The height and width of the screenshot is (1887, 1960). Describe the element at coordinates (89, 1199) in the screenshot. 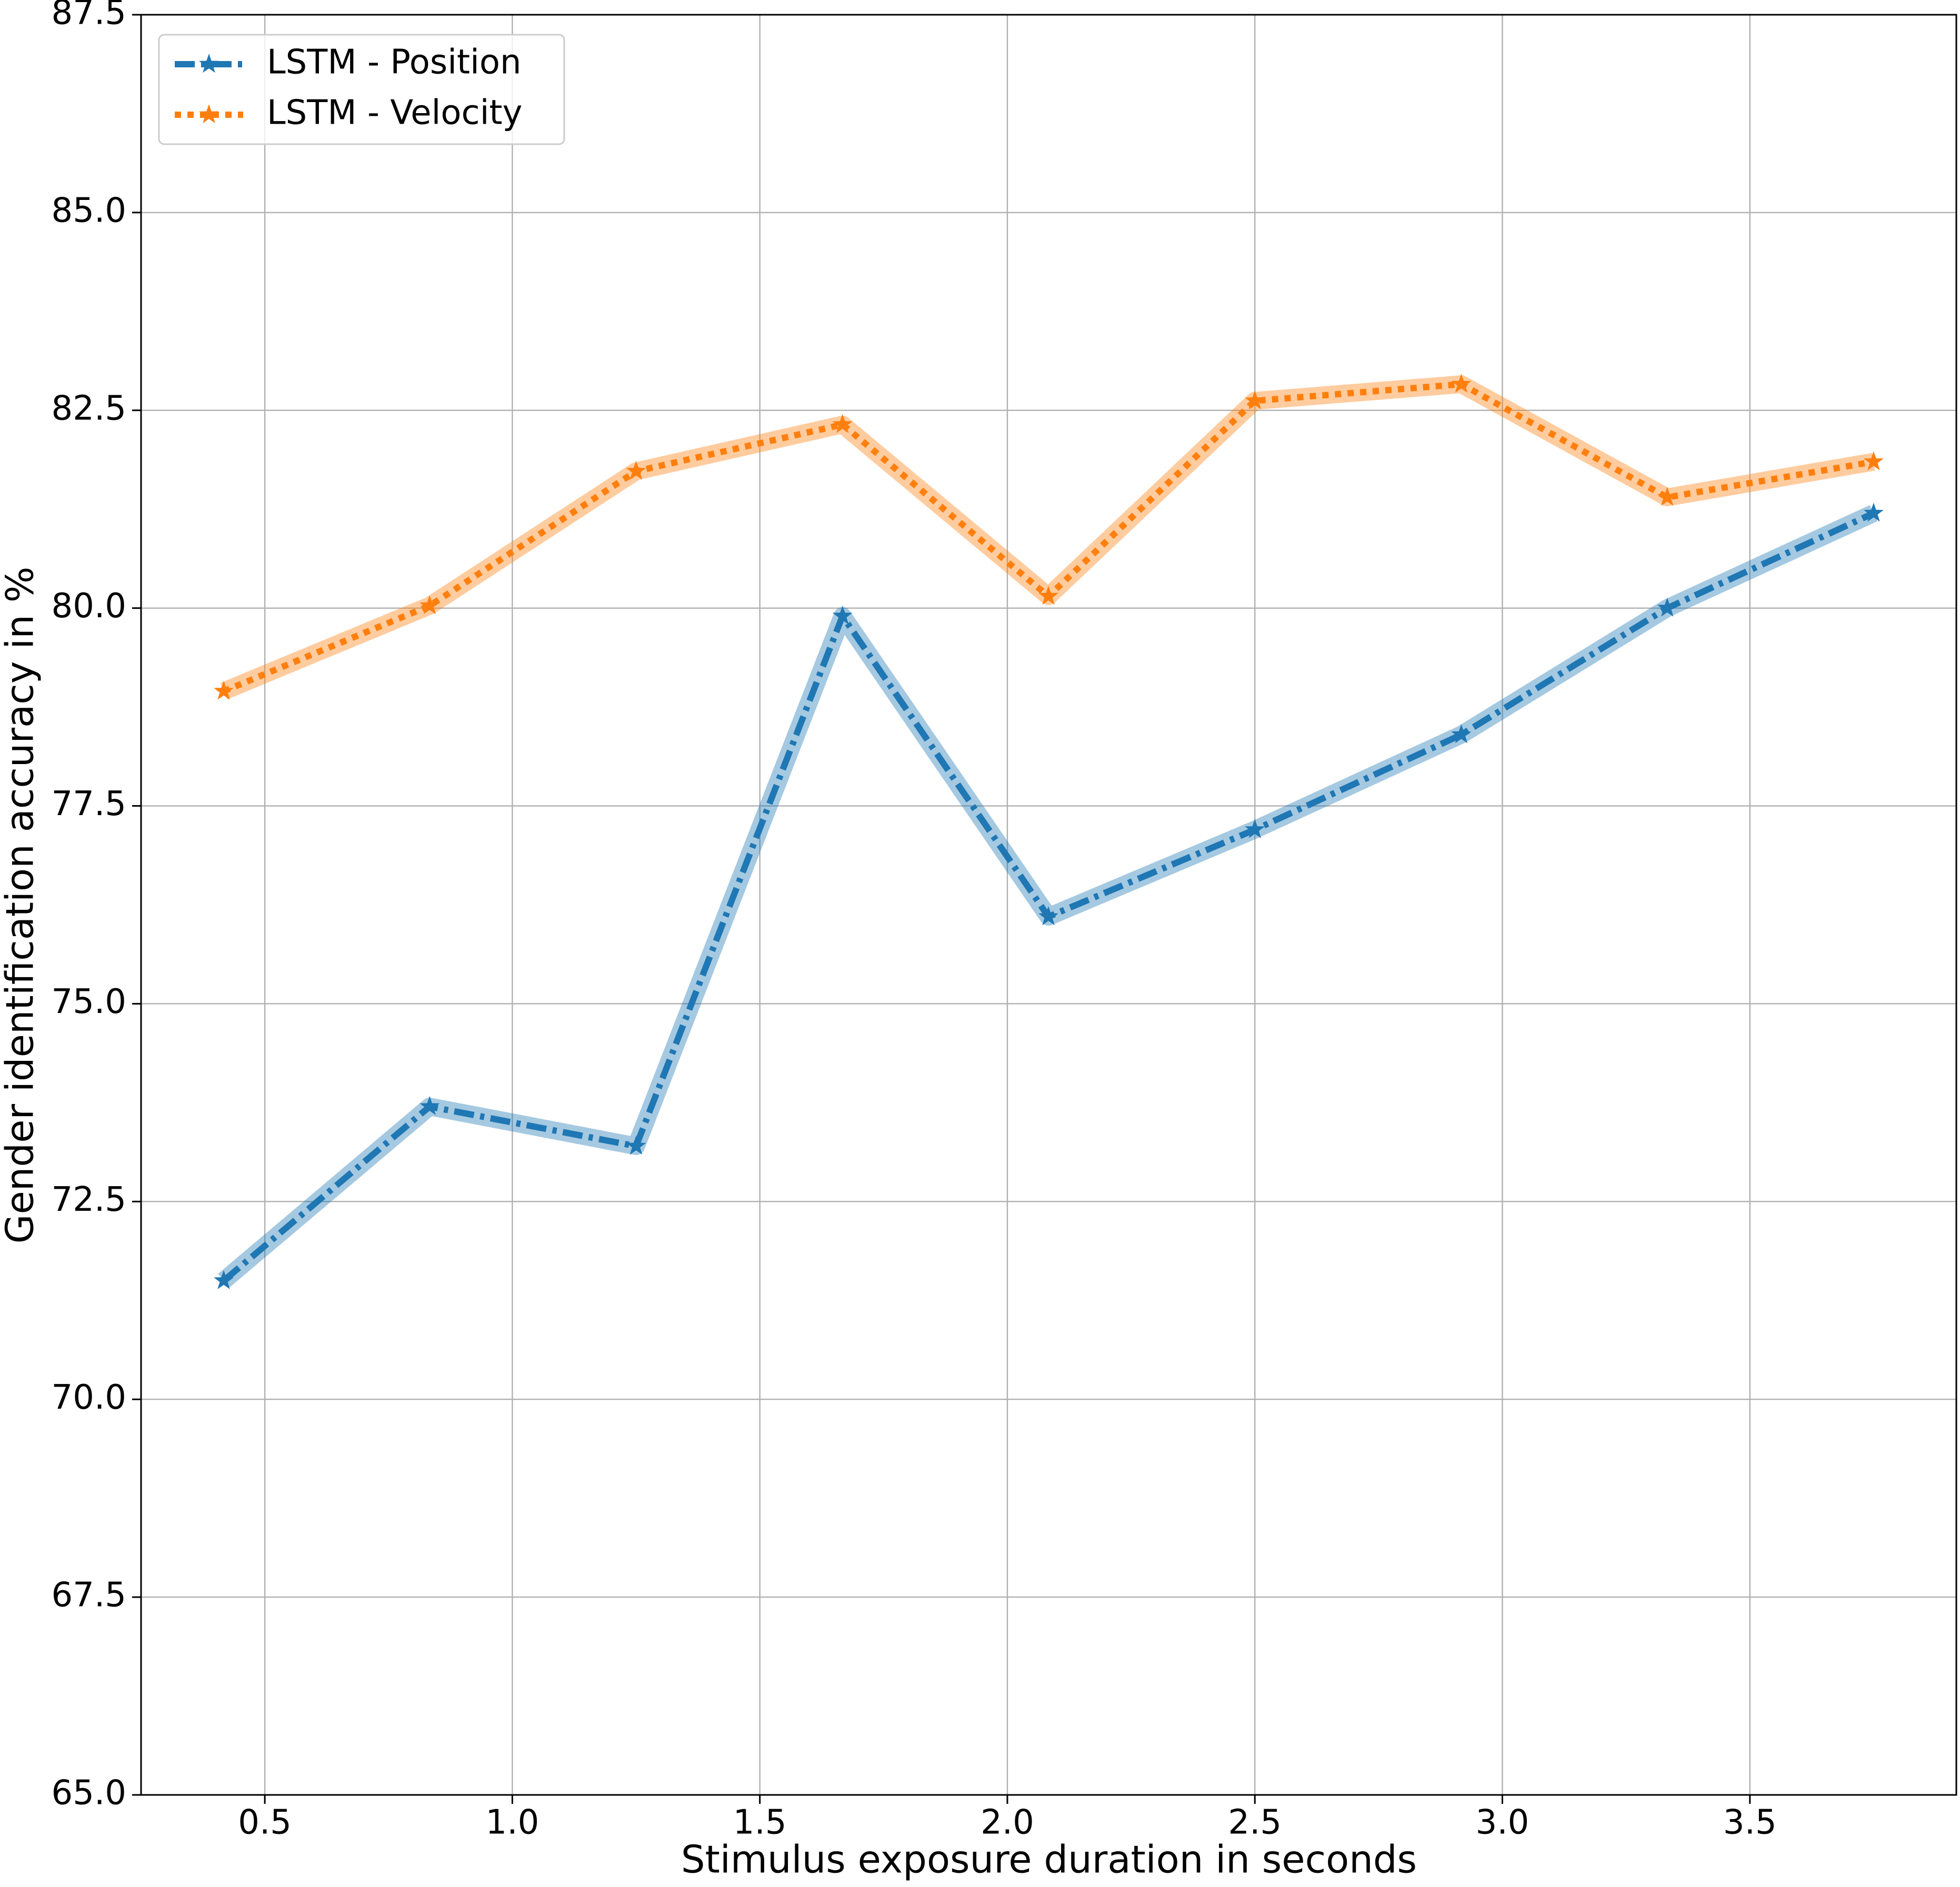

I see `y-tick-label: 72.5` at that location.